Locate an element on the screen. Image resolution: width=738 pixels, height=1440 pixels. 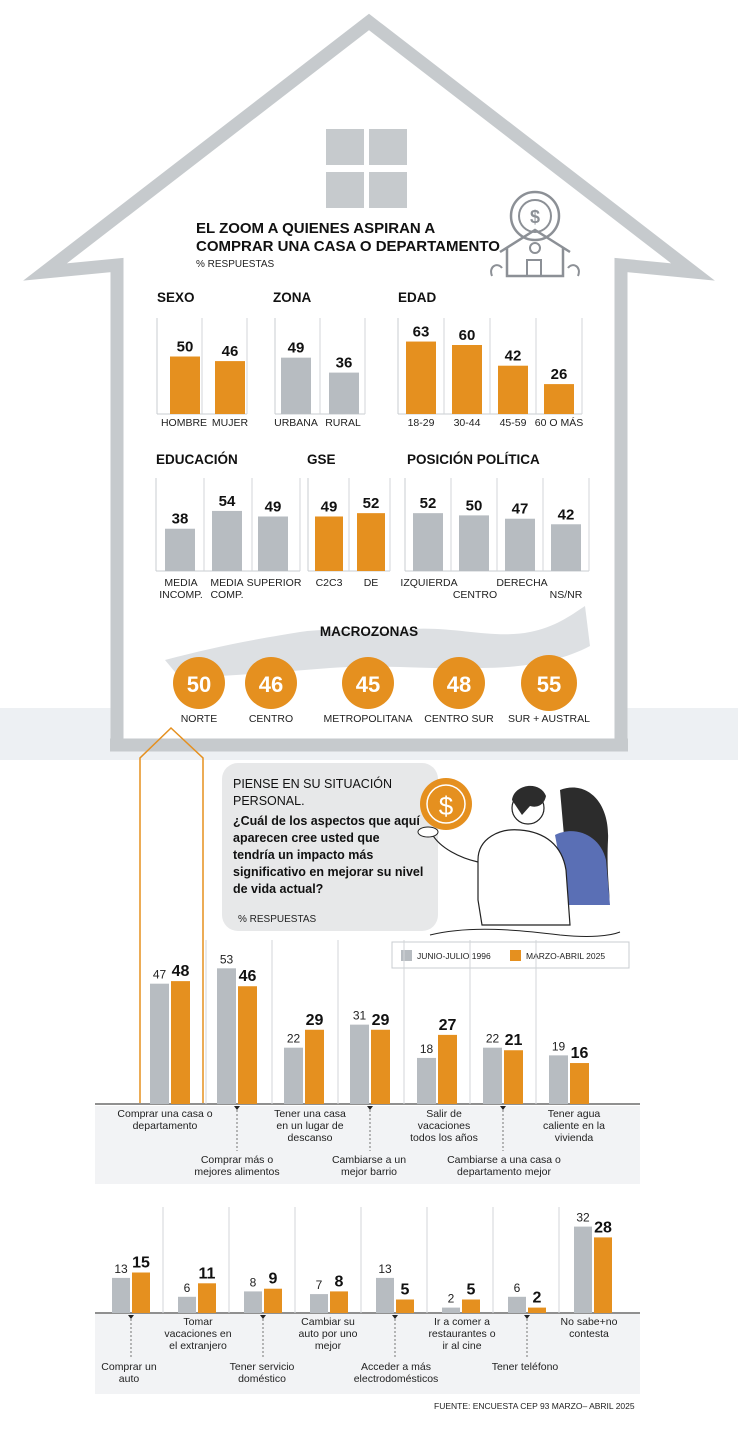
value-label-edad-3: 42 is located at coordinates (513, 356).